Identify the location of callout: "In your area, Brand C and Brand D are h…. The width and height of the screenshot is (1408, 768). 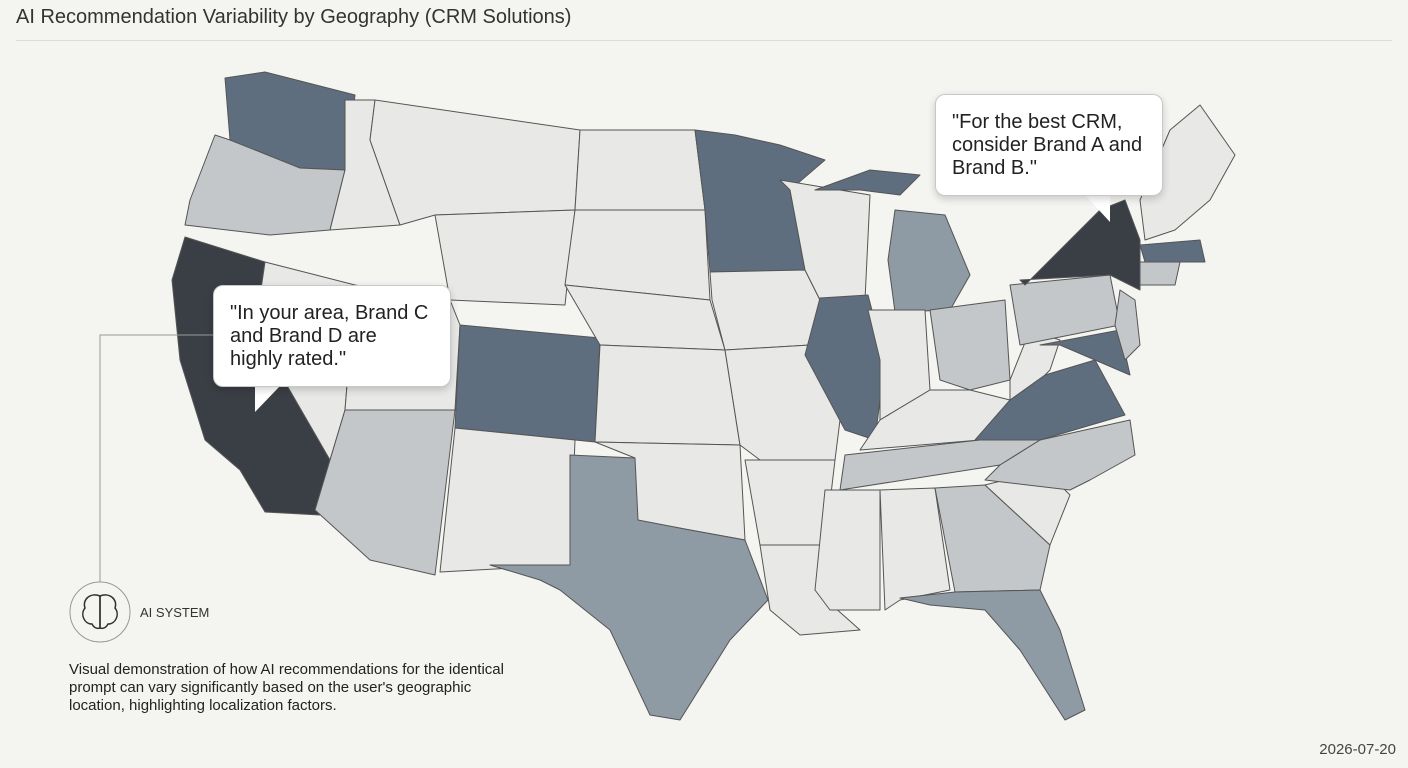
(332, 336).